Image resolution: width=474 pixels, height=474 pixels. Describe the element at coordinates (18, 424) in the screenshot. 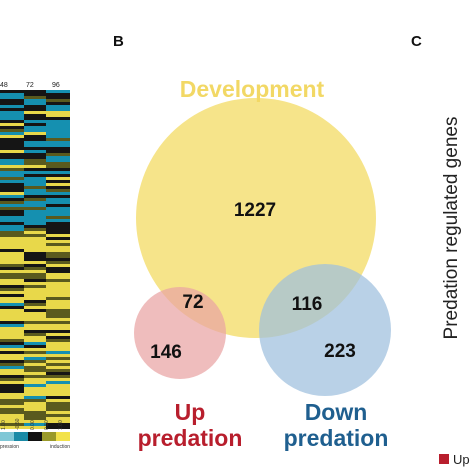

I see `scale-tick: -0.50` at that location.